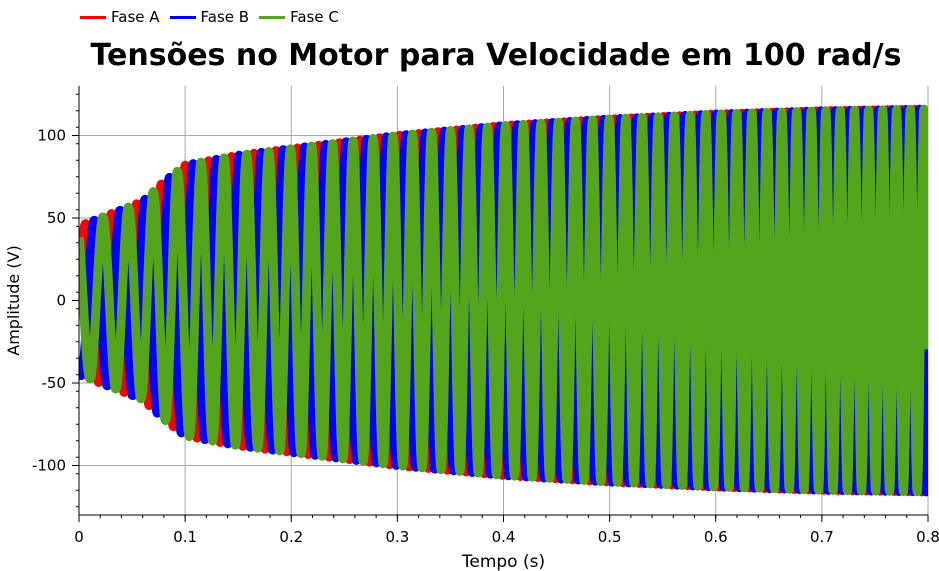 The image size is (939, 571). Describe the element at coordinates (135, 17) in the screenshot. I see `legend-label-fase-a: Fase A` at that location.